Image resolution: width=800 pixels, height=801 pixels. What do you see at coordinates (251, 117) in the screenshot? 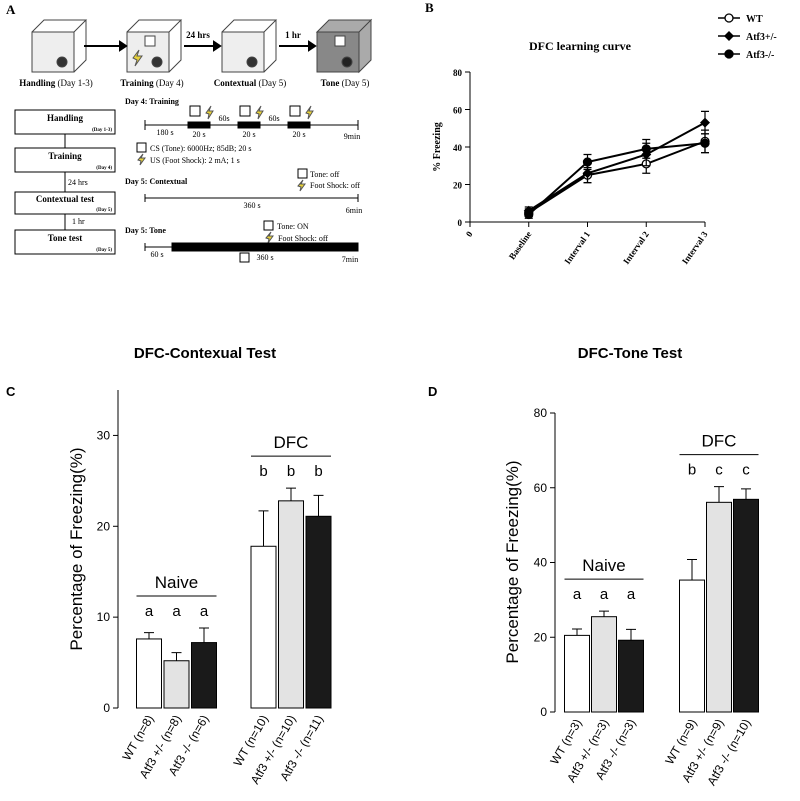
I see `training-timeline` at bounding box center [251, 117].